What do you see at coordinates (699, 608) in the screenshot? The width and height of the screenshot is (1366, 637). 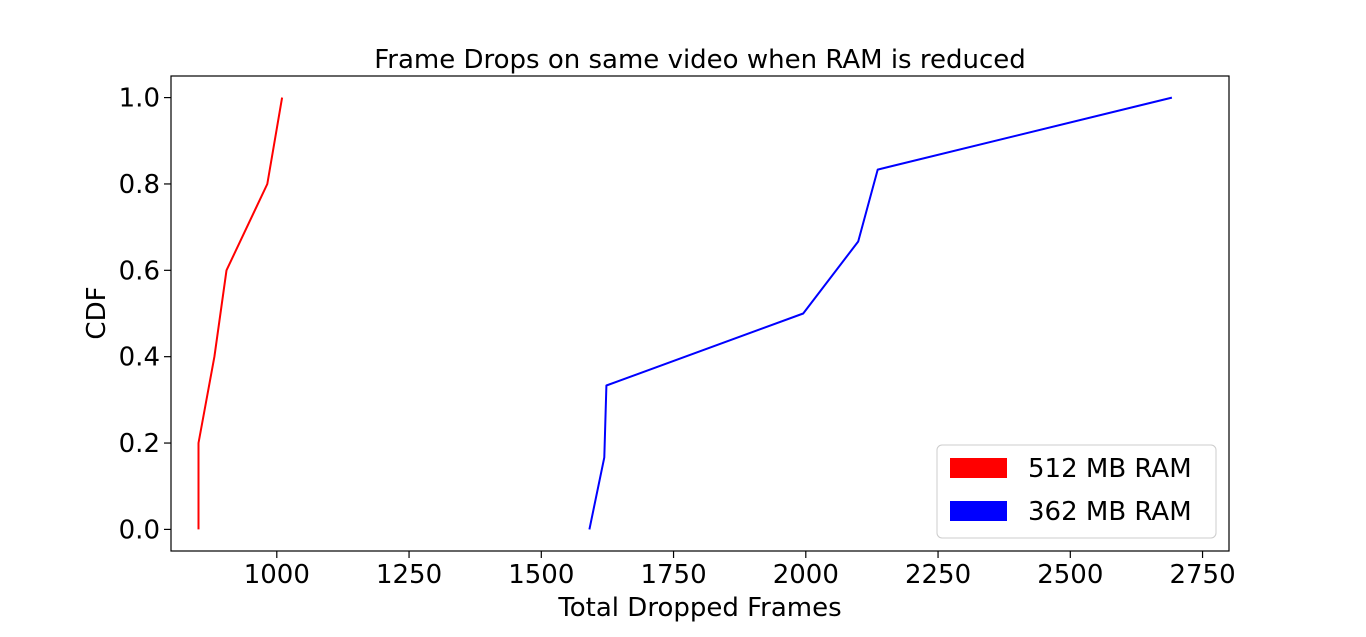 I see `x-axis-label: Total Dropped Frames` at bounding box center [699, 608].